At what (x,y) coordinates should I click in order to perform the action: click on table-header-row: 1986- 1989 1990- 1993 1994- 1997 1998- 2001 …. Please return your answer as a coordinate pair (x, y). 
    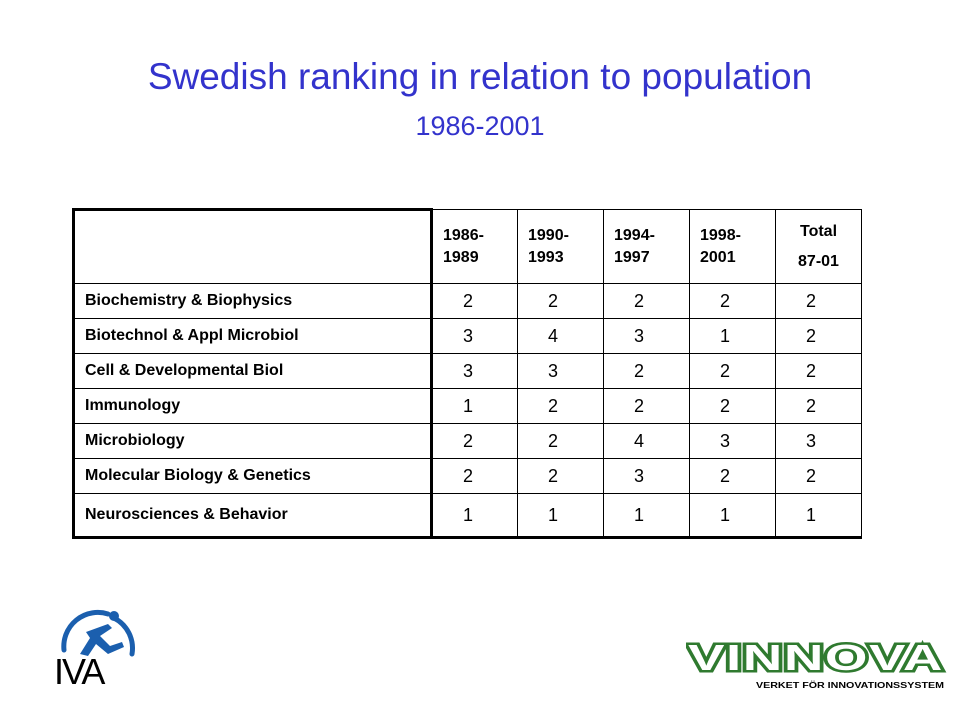
    Looking at the image, I should click on (467, 246).